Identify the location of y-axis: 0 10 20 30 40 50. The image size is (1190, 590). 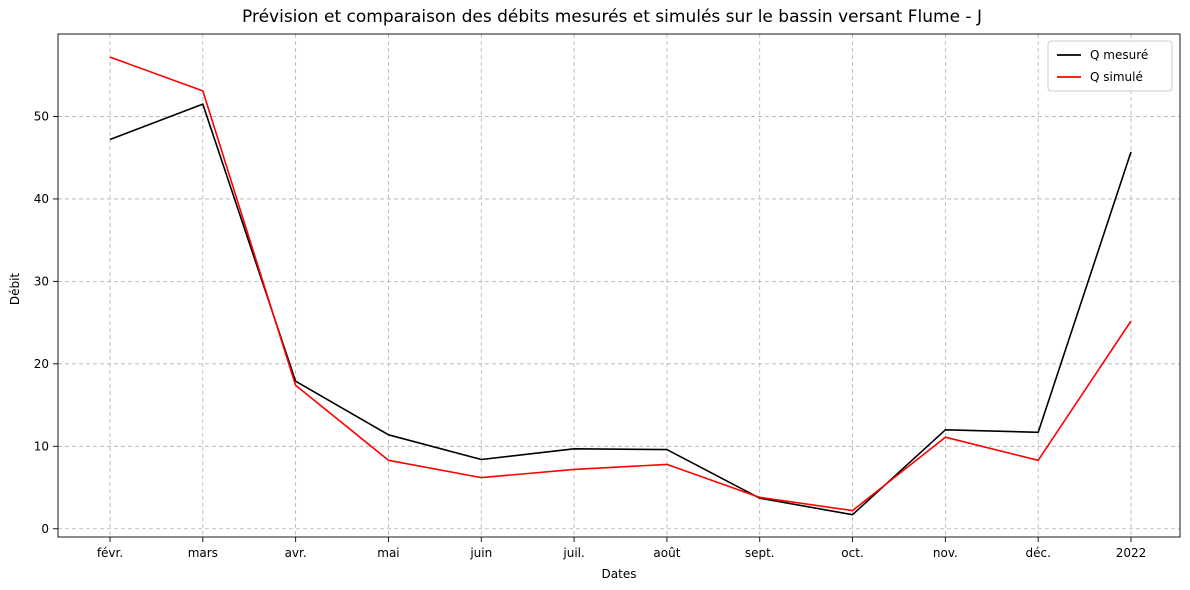
(46, 322).